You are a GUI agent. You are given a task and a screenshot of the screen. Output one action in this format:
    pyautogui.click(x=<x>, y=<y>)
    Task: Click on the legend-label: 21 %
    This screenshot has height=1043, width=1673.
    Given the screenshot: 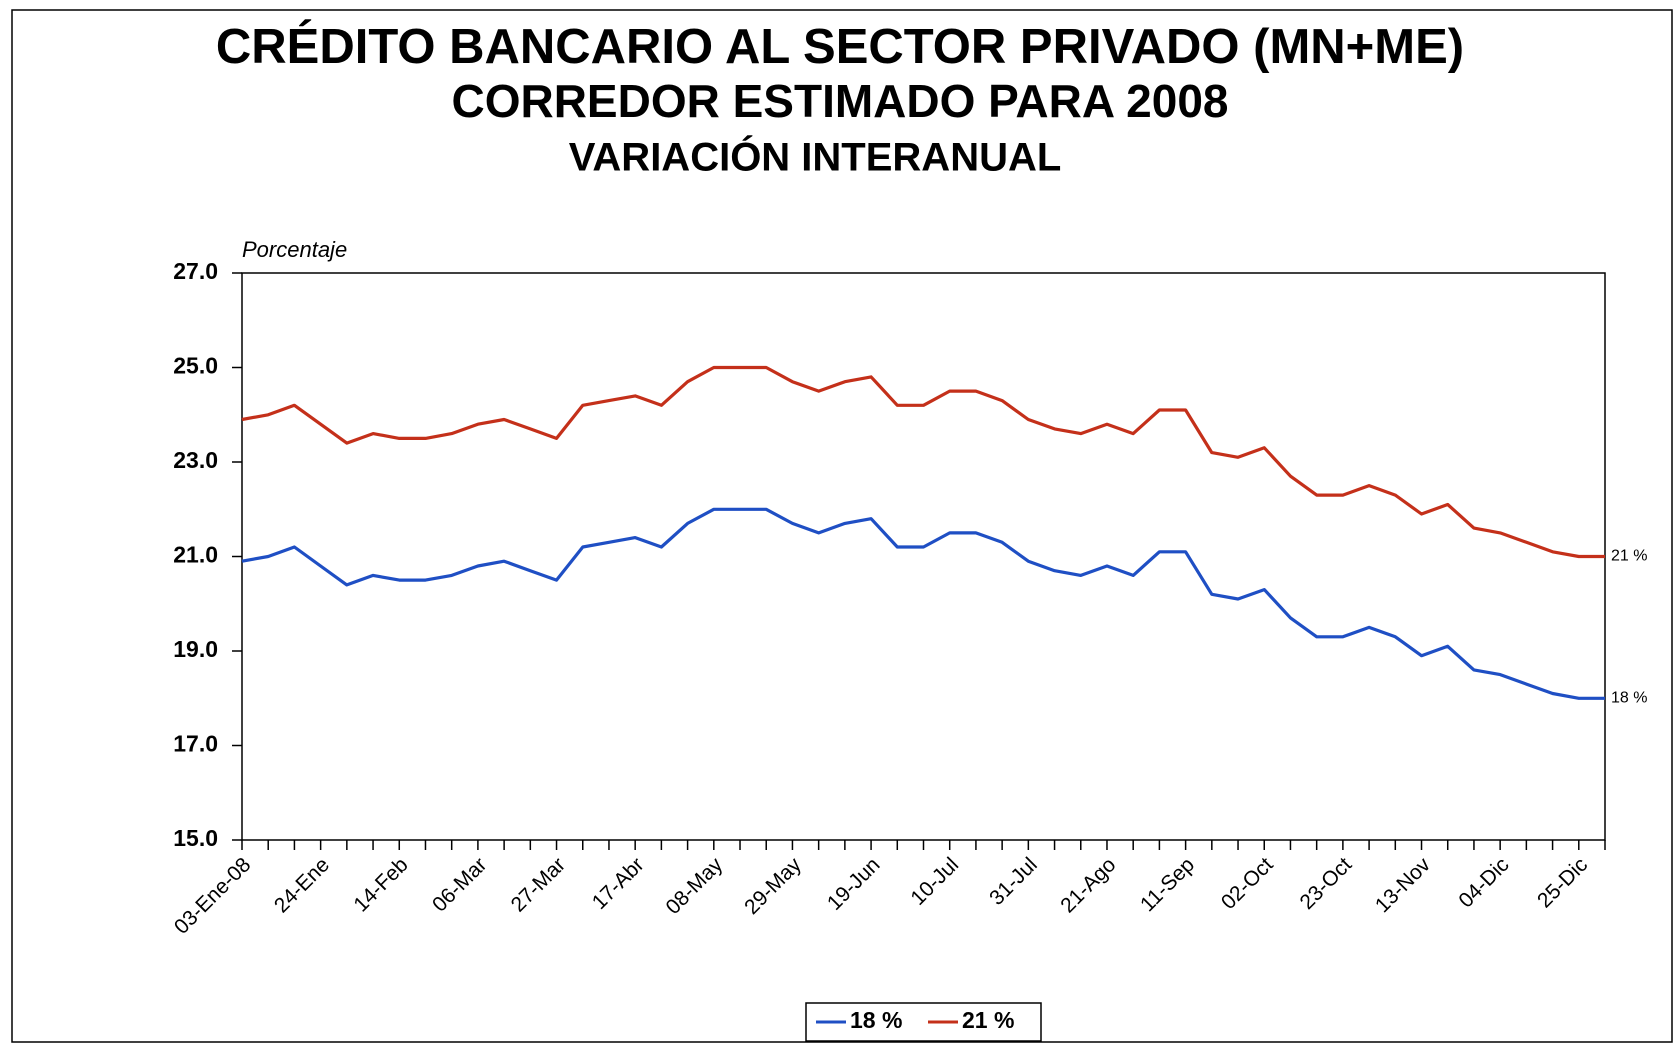 What is the action you would take?
    pyautogui.click(x=988, y=1020)
    